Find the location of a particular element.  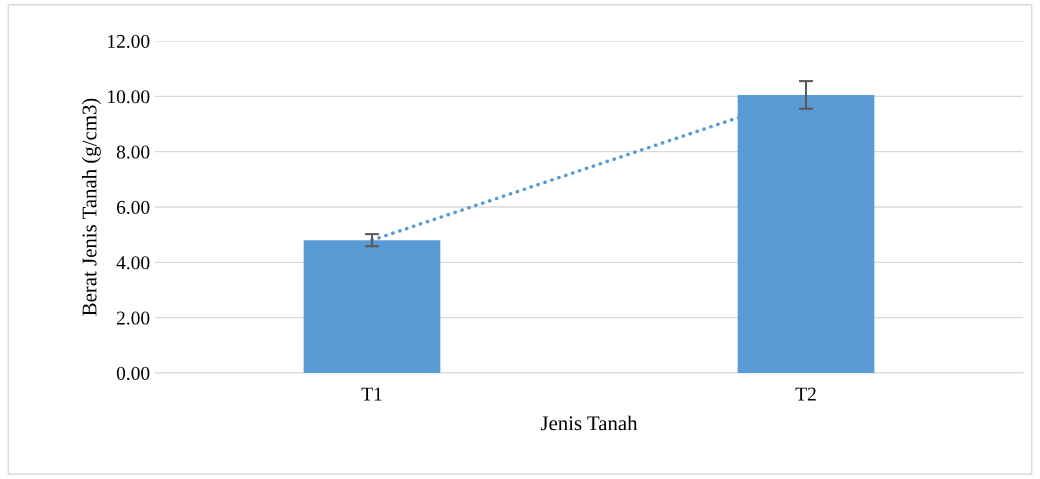

y-tick-label: 8.00 is located at coordinates (133, 152).